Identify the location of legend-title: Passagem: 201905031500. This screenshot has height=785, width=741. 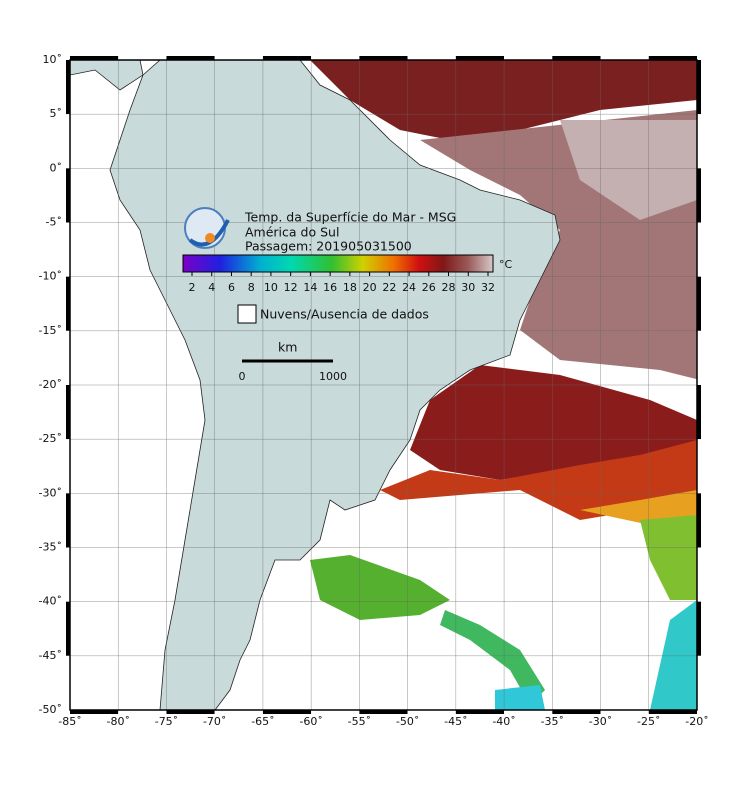
(328, 246).